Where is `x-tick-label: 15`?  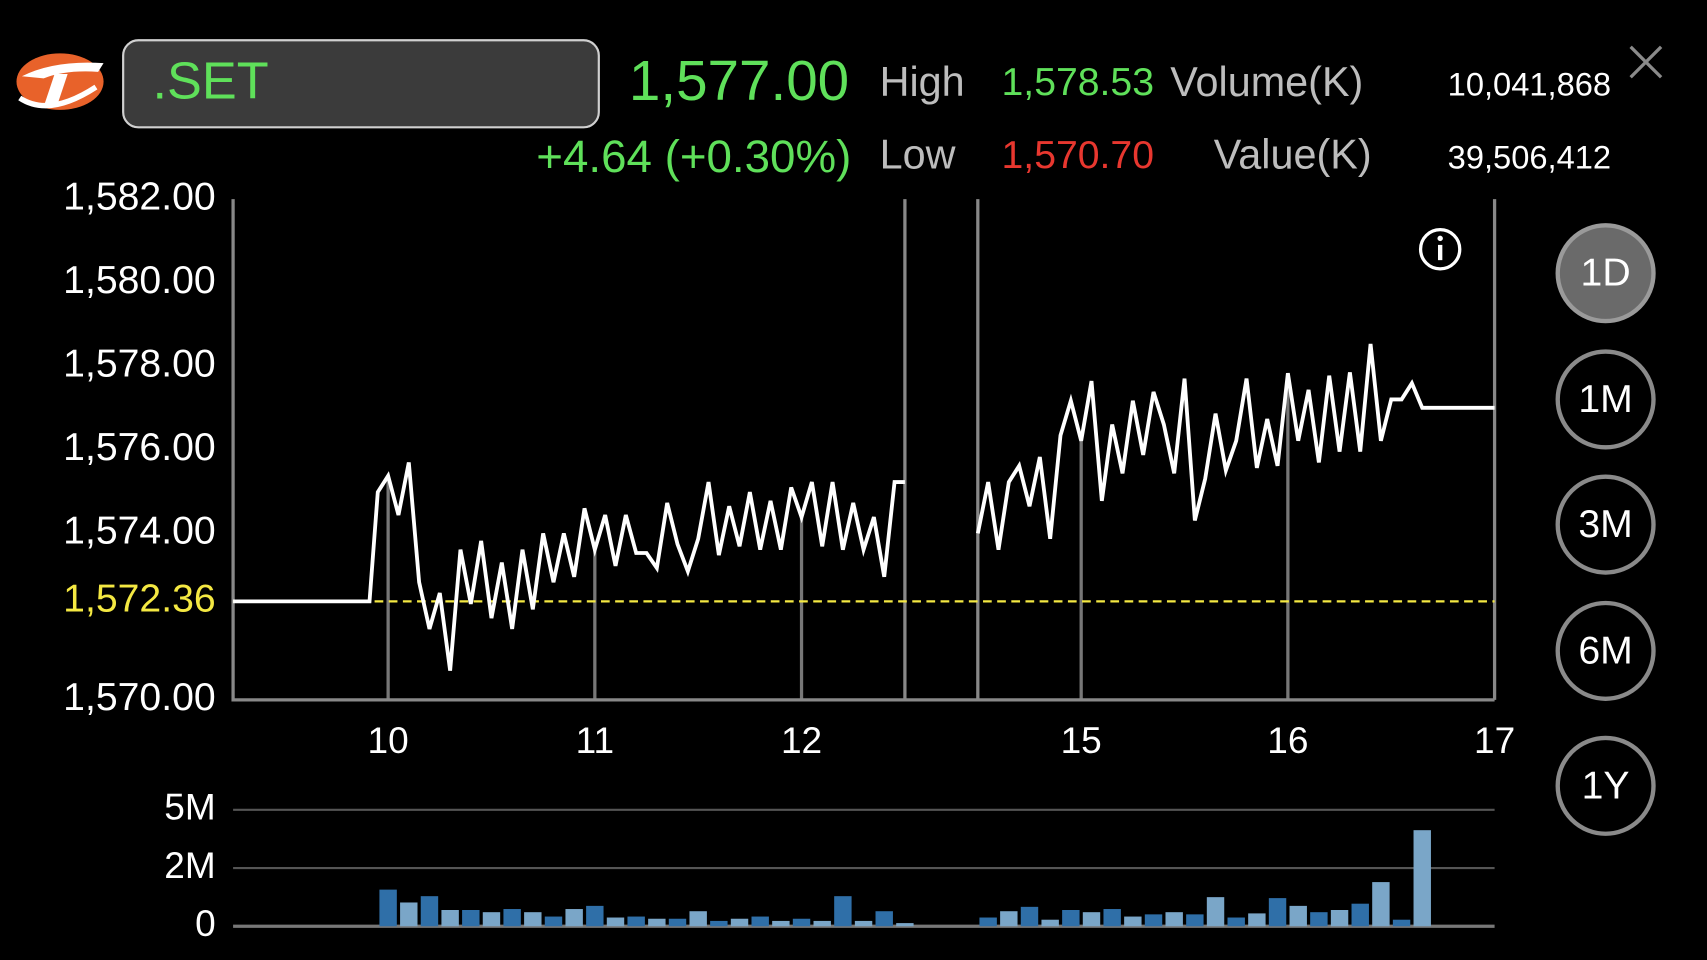 x-tick-label: 15 is located at coordinates (1081, 740).